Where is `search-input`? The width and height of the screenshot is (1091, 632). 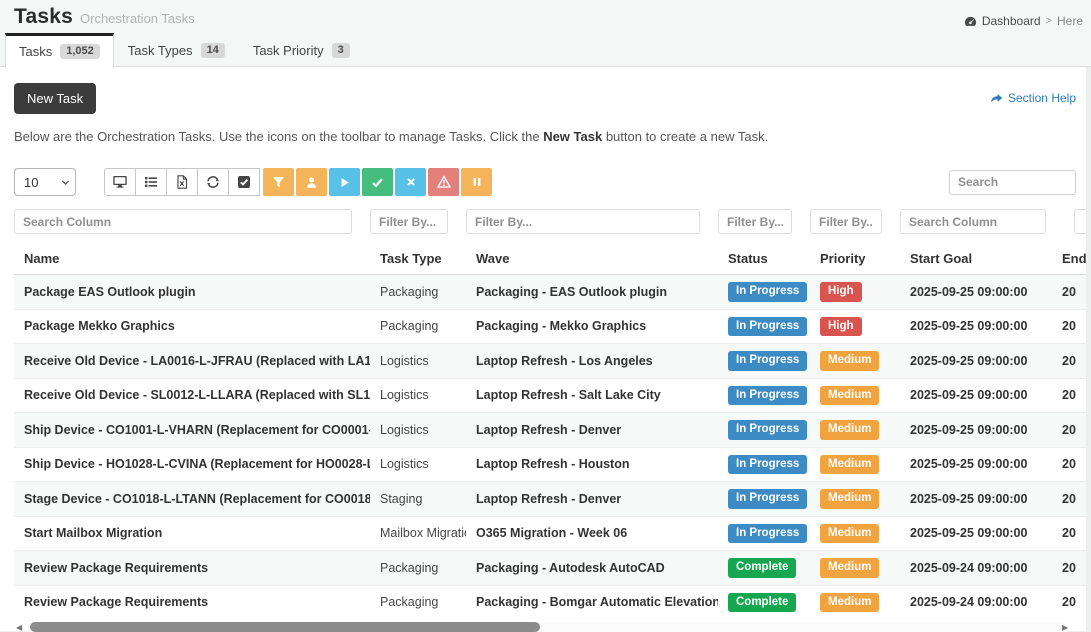
search-input is located at coordinates (1012, 182).